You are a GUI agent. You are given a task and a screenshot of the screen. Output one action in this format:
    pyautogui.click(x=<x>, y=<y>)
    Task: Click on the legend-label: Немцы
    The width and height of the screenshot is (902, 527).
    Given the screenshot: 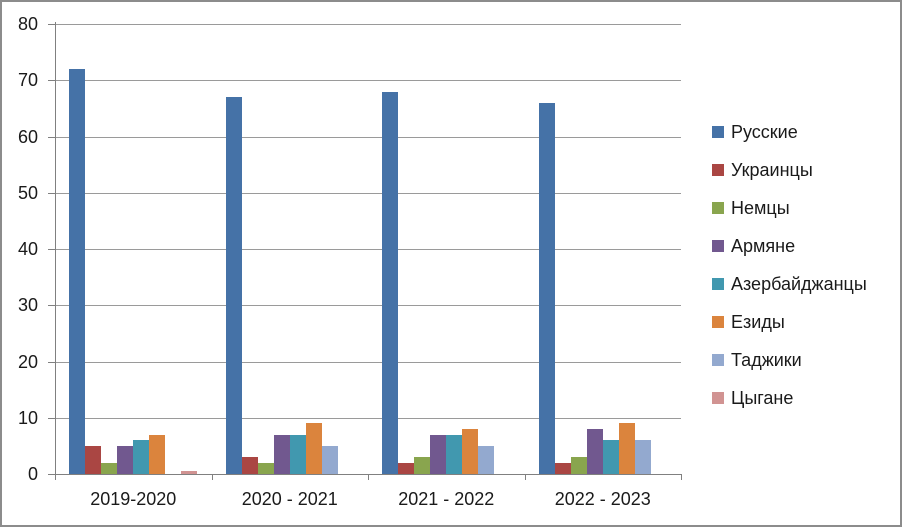 What is the action you would take?
    pyautogui.click(x=760, y=207)
    